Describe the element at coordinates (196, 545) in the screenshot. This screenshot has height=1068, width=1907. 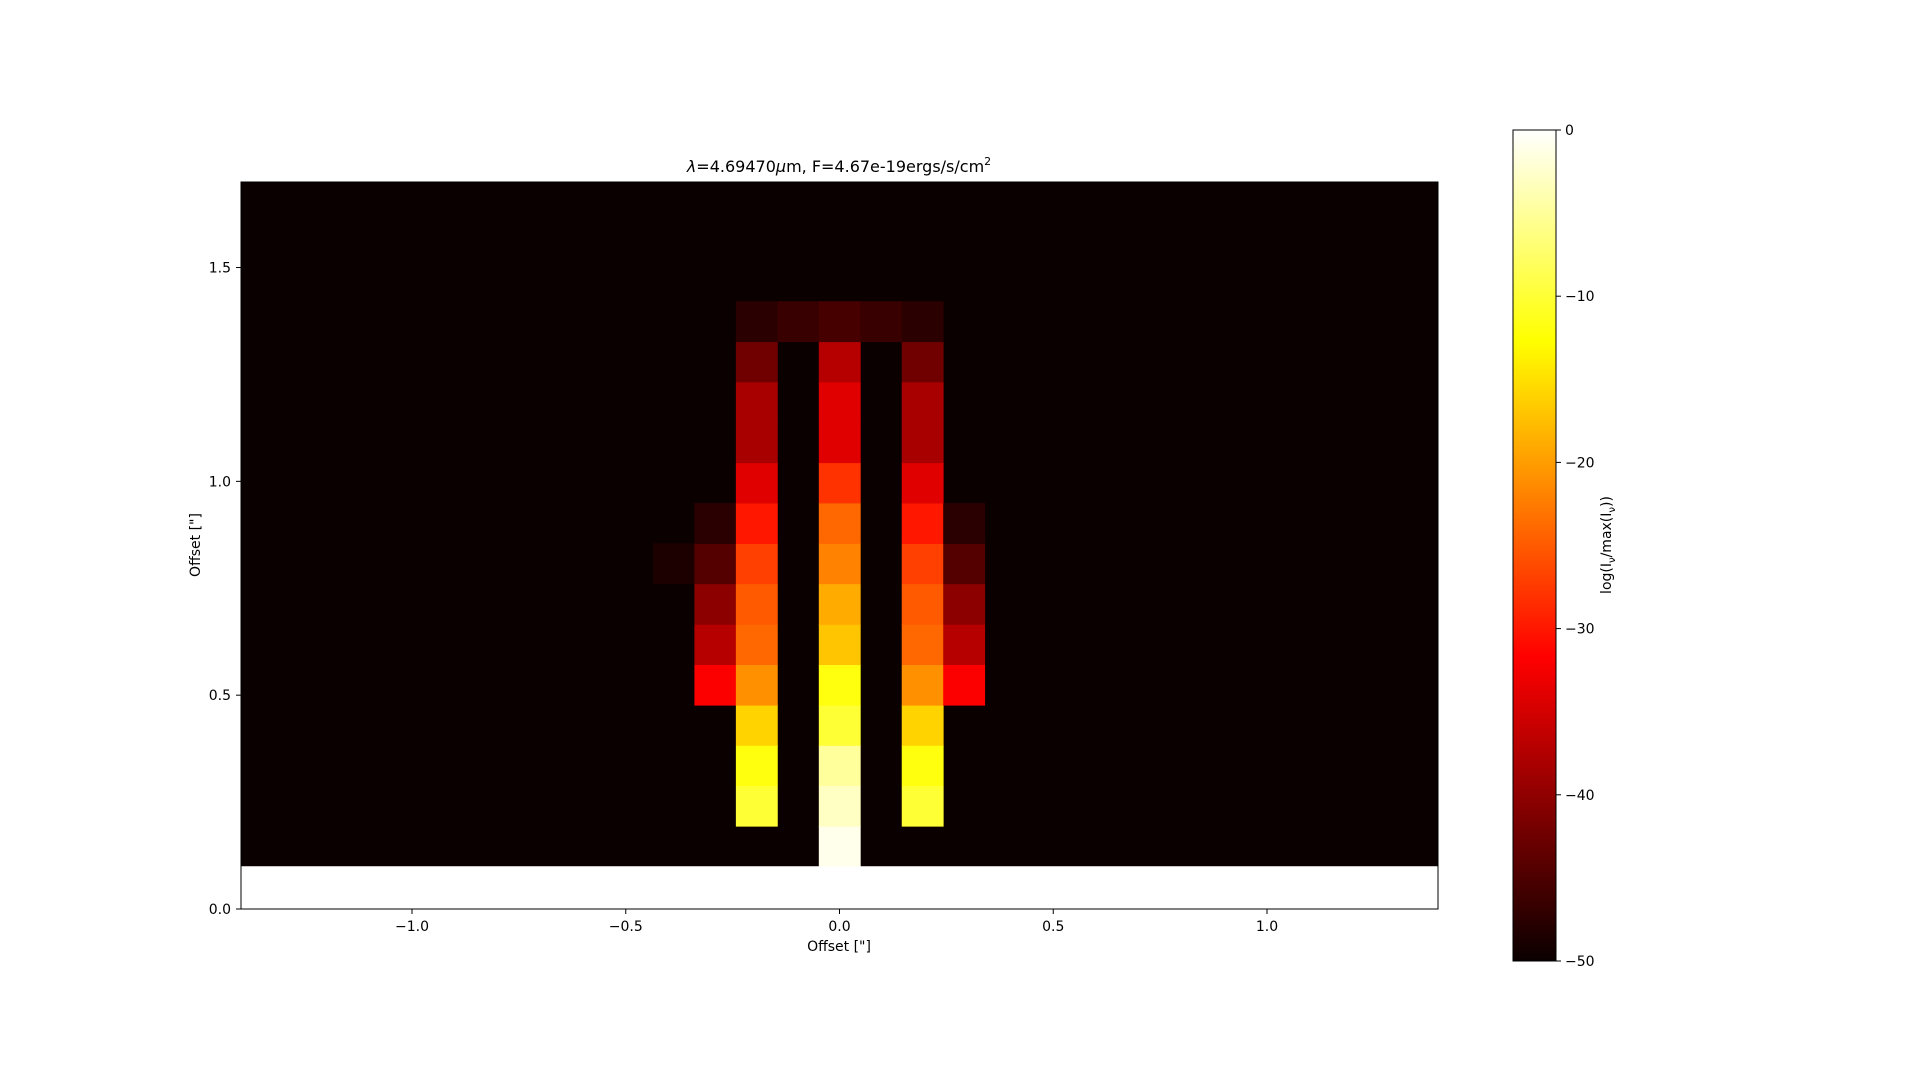
I see `y-axis-label: Offset ["]` at that location.